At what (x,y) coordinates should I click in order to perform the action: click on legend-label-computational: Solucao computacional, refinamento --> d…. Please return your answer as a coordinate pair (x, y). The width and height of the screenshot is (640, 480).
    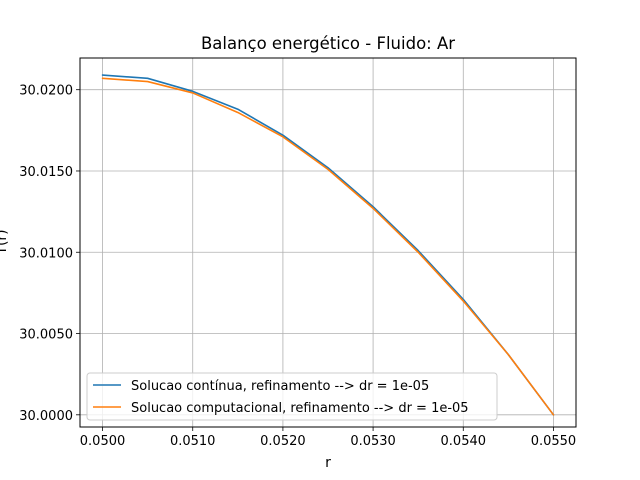
    Looking at the image, I should click on (300, 408).